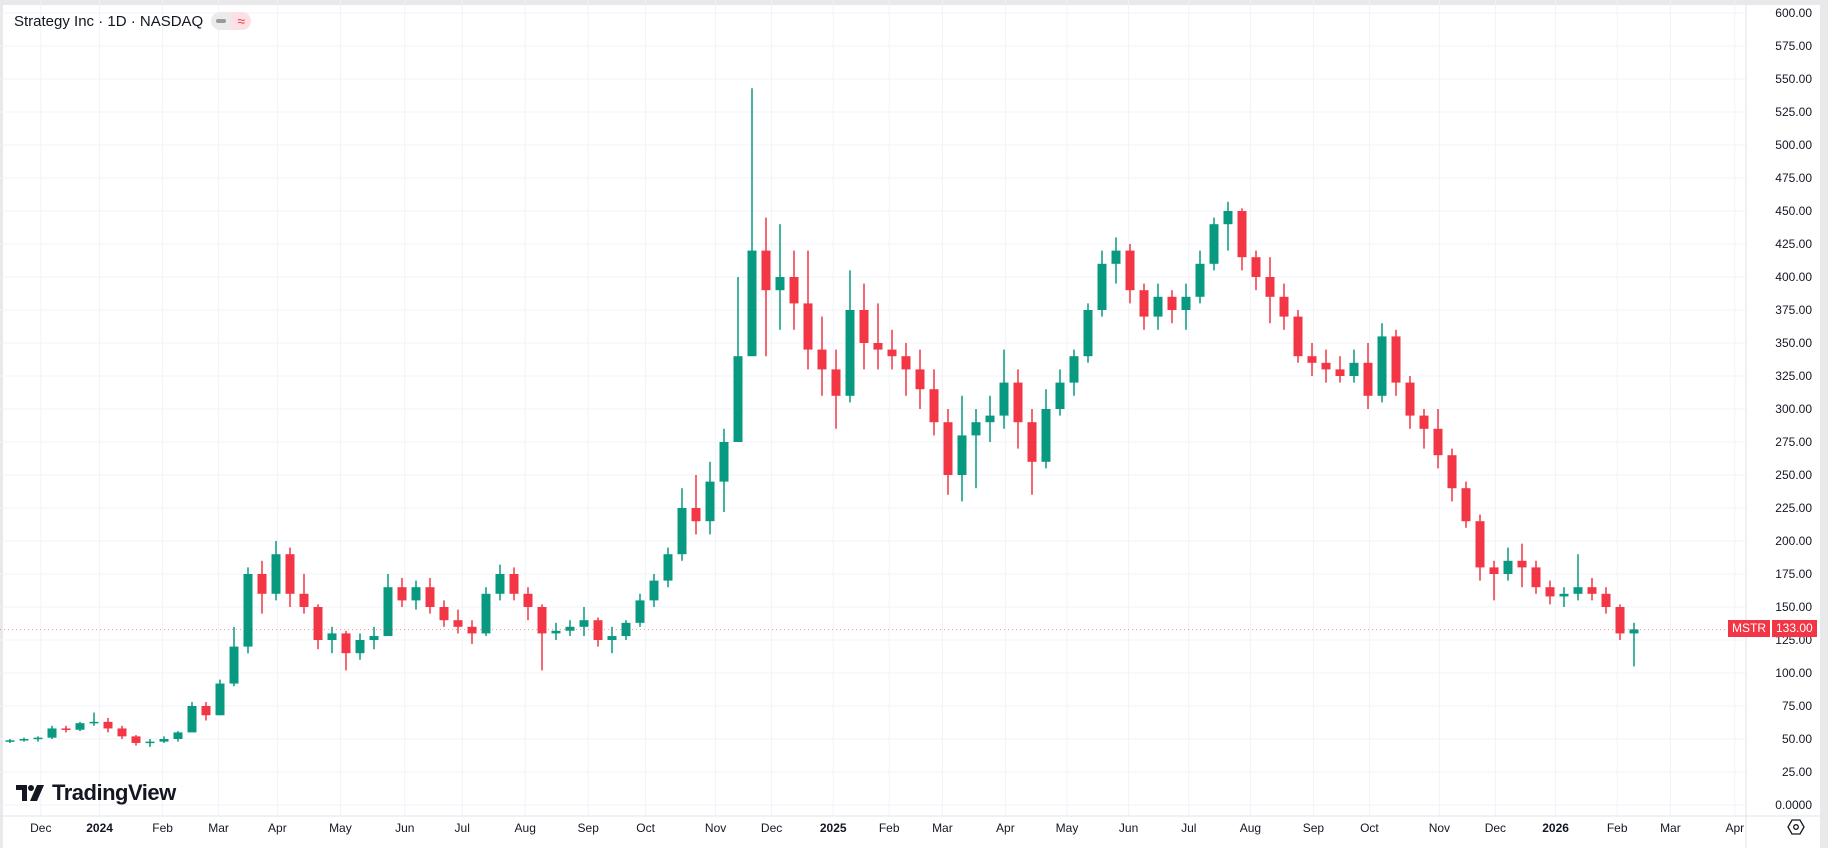 This screenshot has width=1828, height=848. I want to click on x-tick-label: Apr, so click(1005, 828).